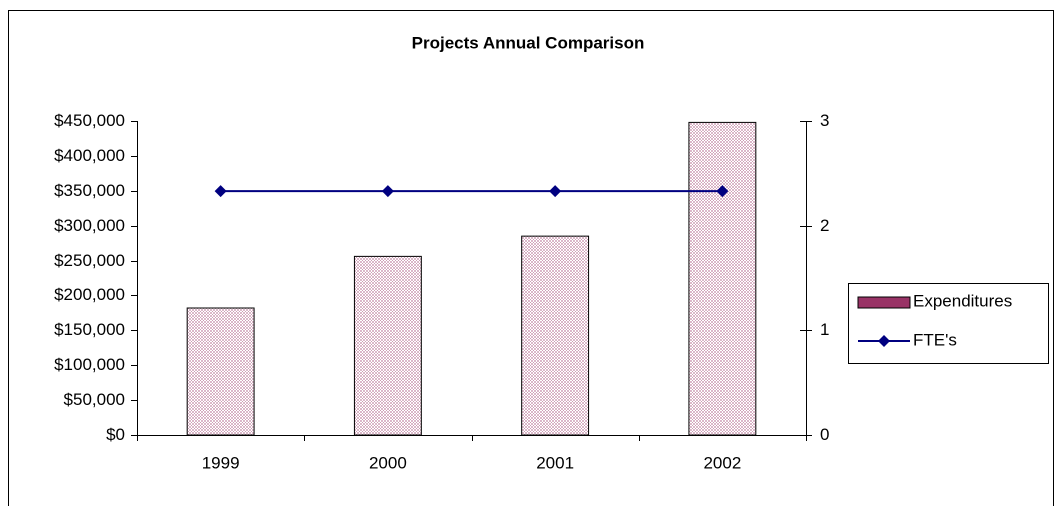 The width and height of the screenshot is (1055, 506). What do you see at coordinates (722, 462) in the screenshot?
I see `x-tick-label: 2002` at bounding box center [722, 462].